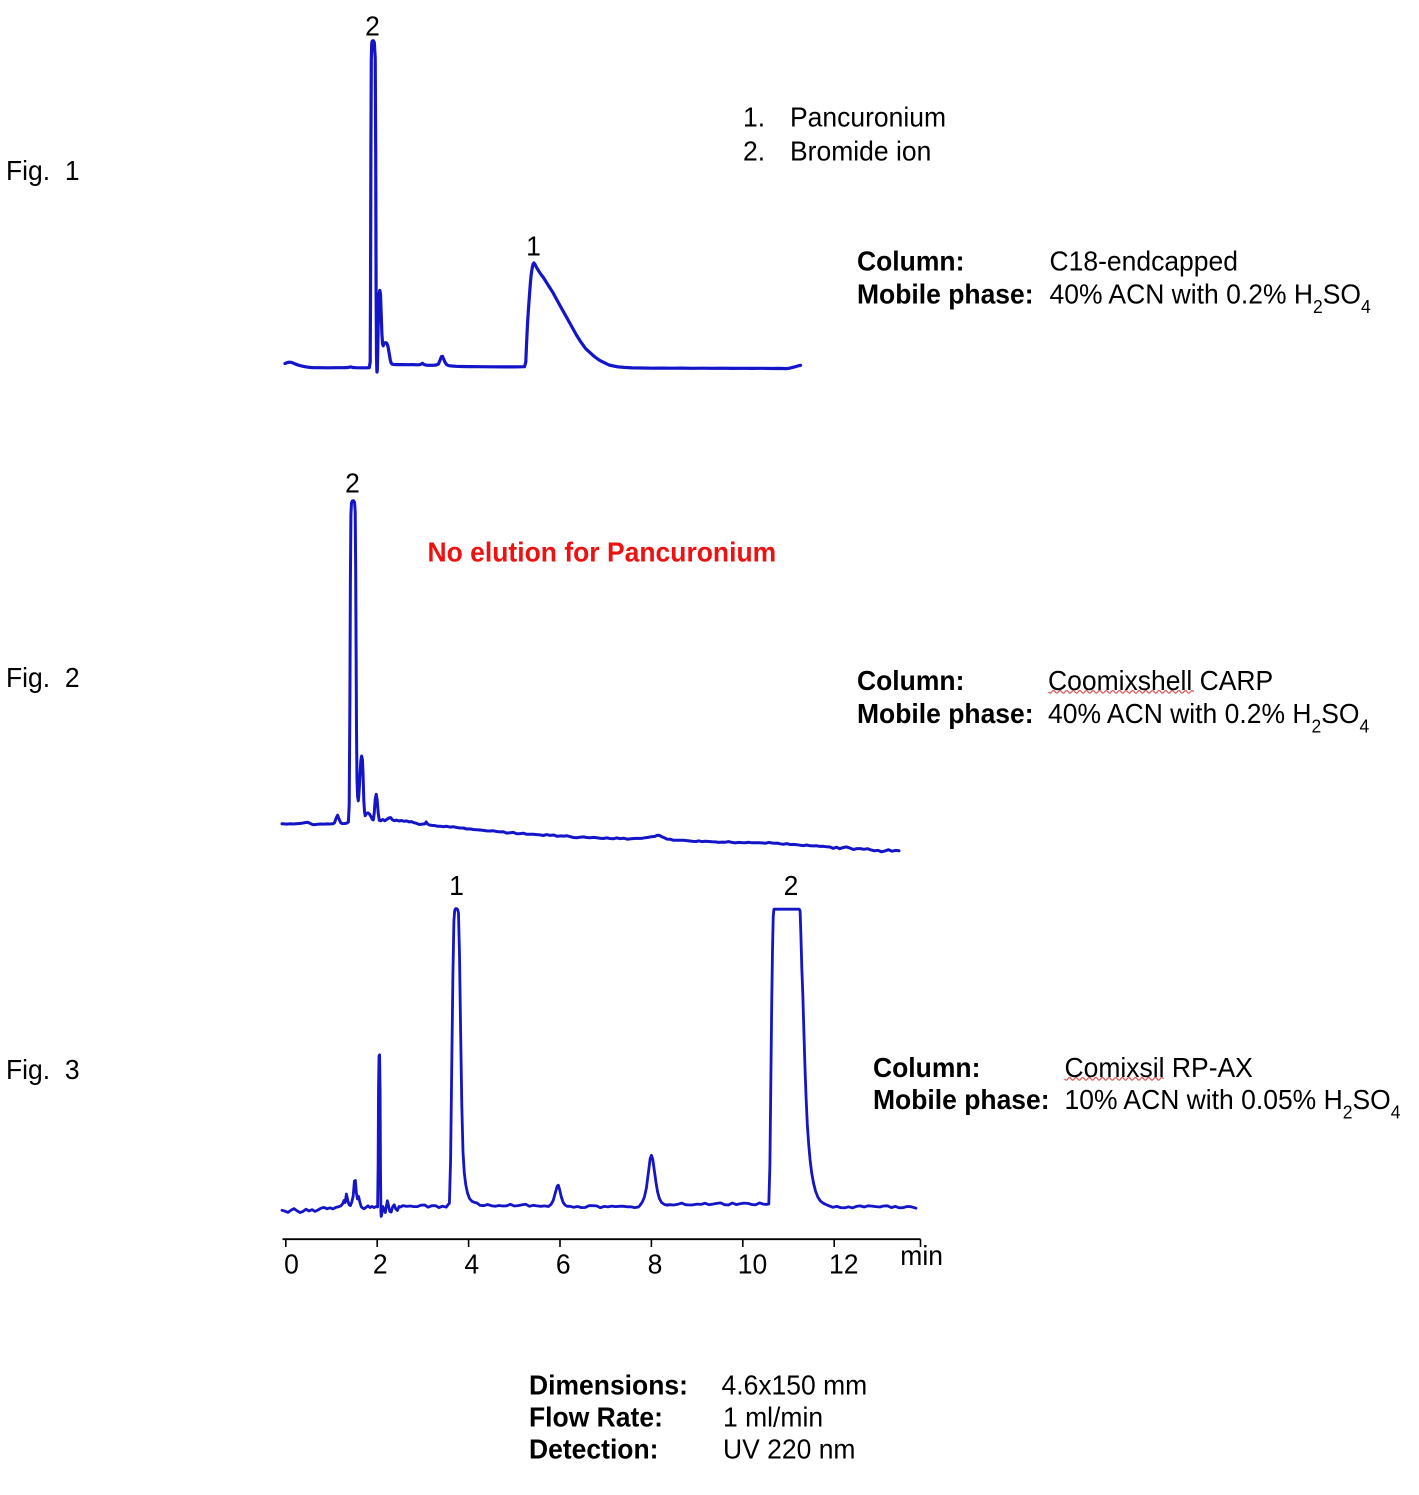 This screenshot has height=1495, width=1419. Describe the element at coordinates (773, 1417) in the screenshot. I see `svg-text: 1 ml/min` at that location.